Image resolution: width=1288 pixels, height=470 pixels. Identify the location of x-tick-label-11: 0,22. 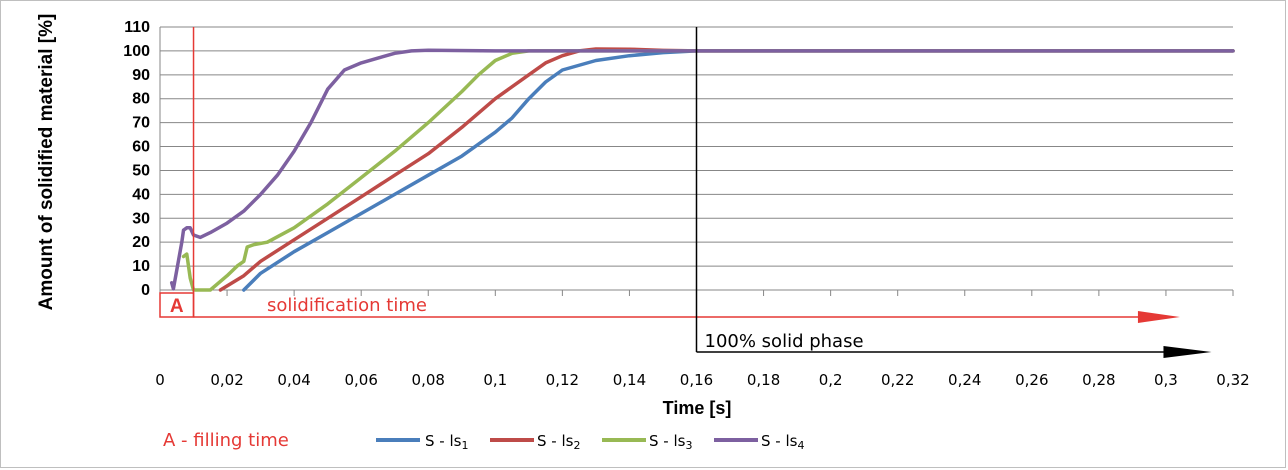
(897, 380).